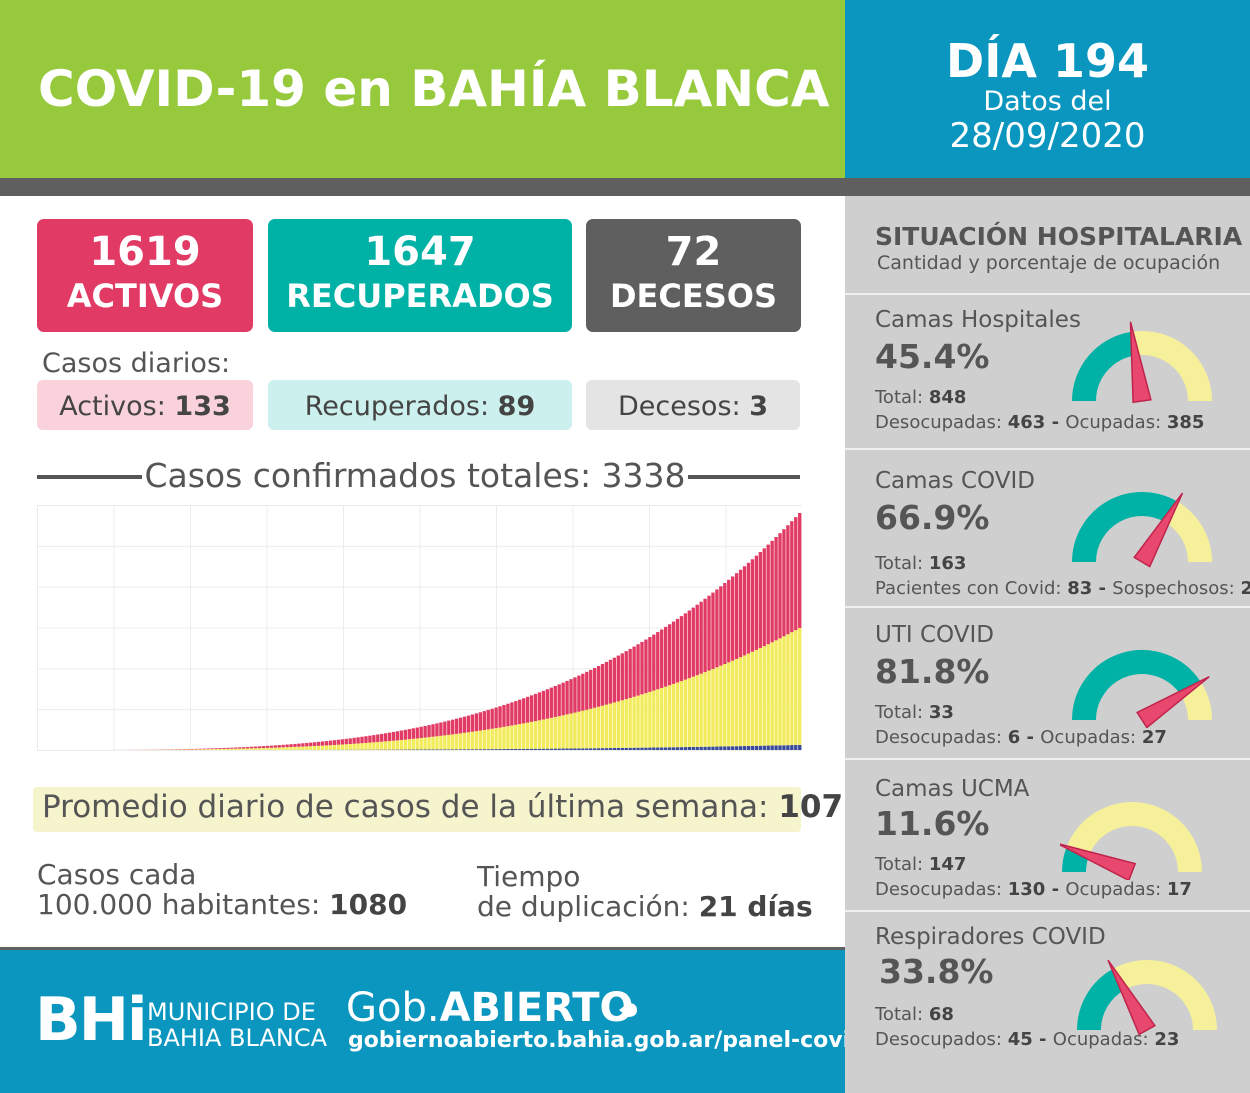  What do you see at coordinates (941, 712) in the screenshot?
I see `total-value: 33` at bounding box center [941, 712].